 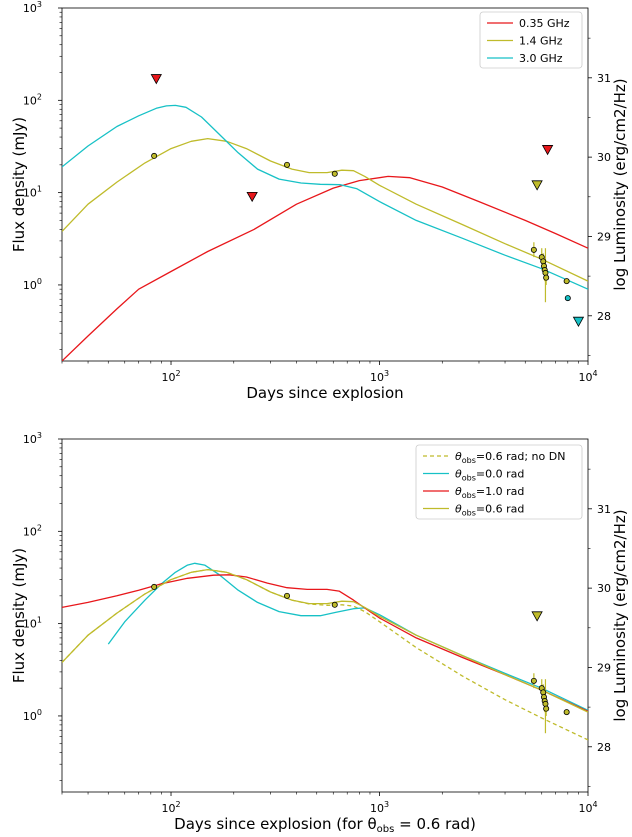 I want to click on x-axis-label: Days since explosion, so click(x=324, y=393).